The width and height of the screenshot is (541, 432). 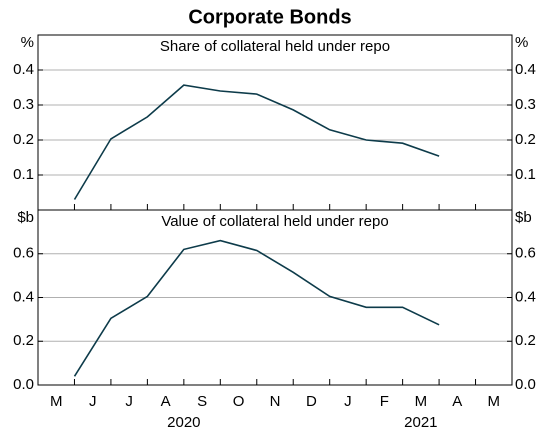 I want to click on x-tick-label: F, so click(x=384, y=401).